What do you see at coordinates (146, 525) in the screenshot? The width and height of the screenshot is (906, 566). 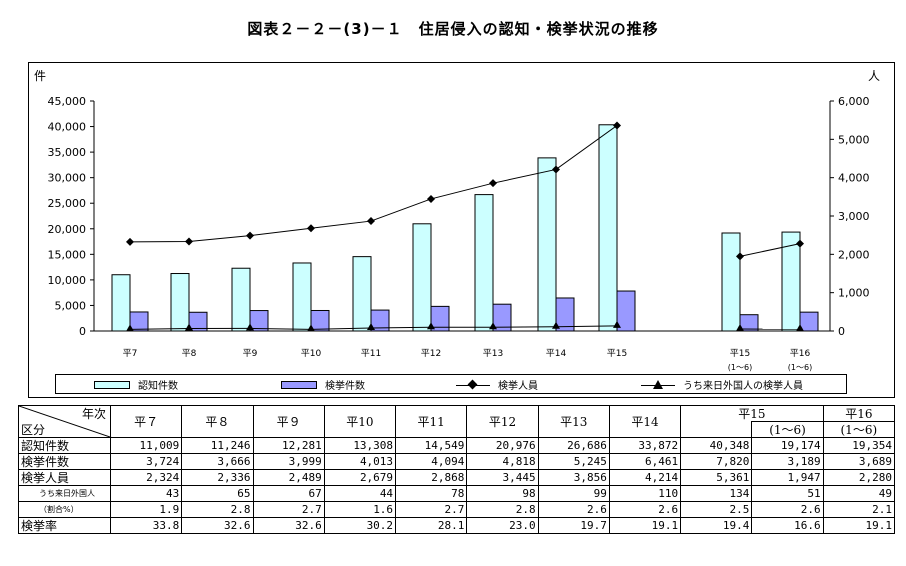 I see `table-cell: 33.8` at bounding box center [146, 525].